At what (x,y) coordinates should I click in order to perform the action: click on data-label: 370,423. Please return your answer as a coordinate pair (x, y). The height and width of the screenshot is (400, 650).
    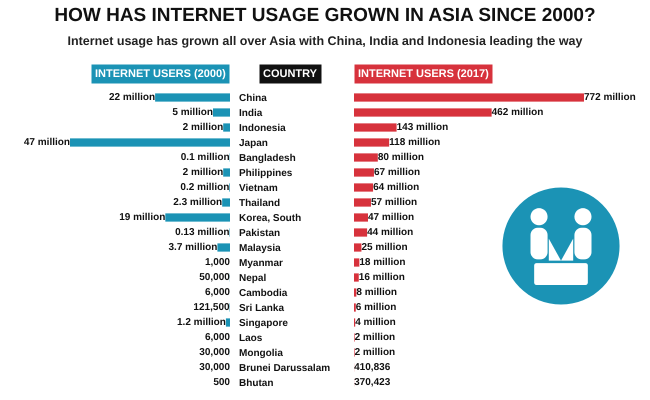
    Looking at the image, I should click on (372, 382).